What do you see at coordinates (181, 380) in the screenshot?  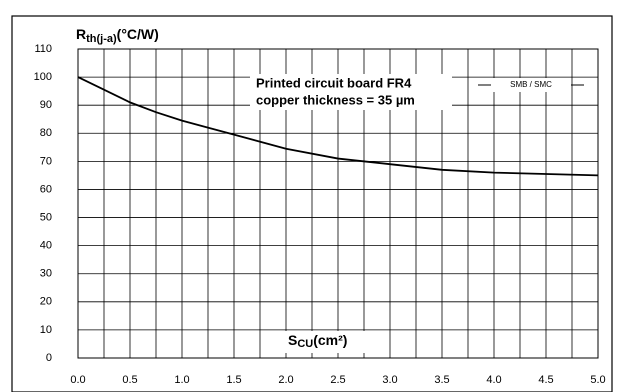 I see `x-tick-label: 1.0` at bounding box center [181, 380].